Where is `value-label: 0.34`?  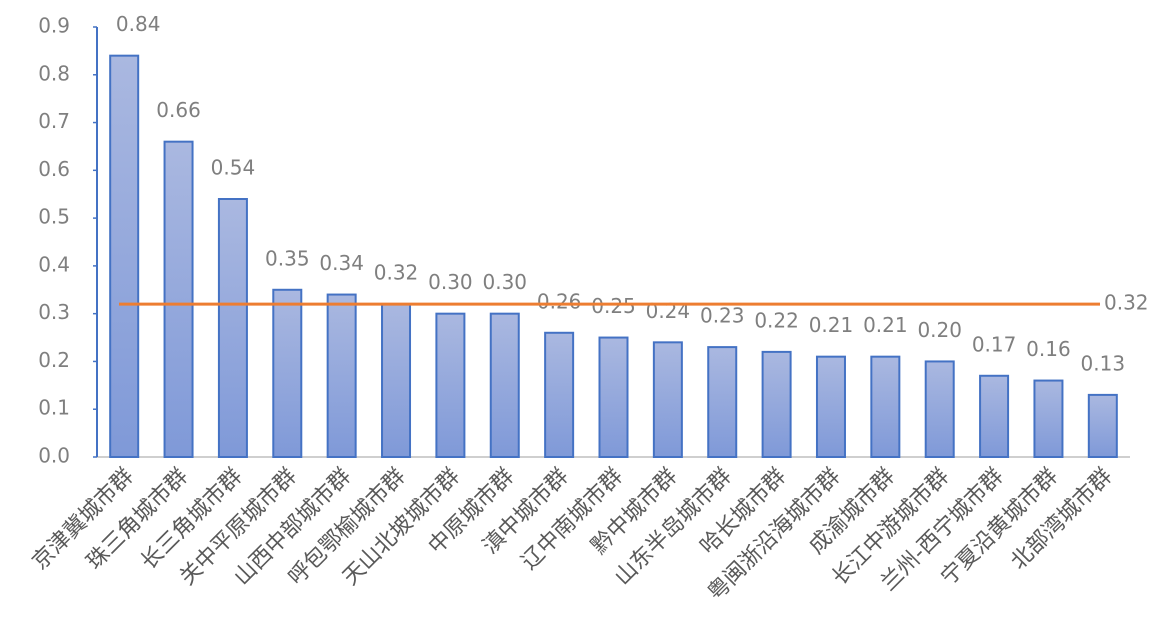
value-label: 0.34 is located at coordinates (341, 263).